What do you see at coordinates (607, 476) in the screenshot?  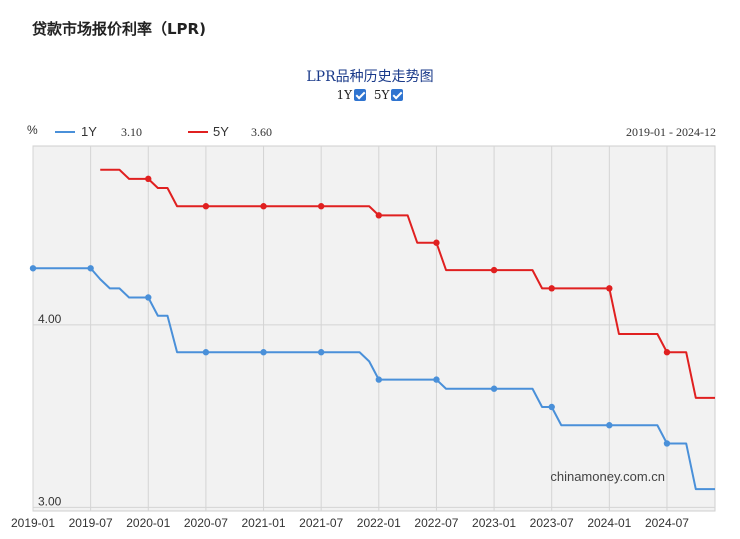 I see `watermark: chinamoney.com.cn` at bounding box center [607, 476].